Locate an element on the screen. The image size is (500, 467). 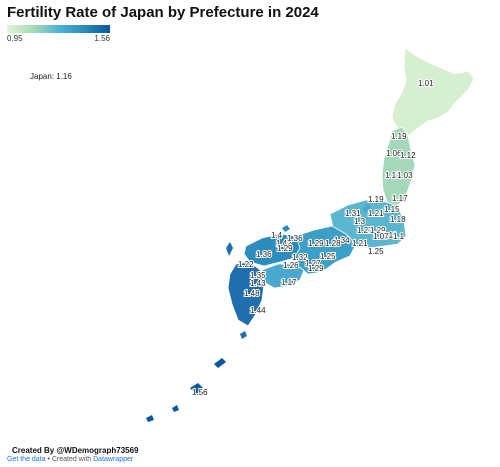
prefecture-value-label: 1.26 is located at coordinates (291, 265).